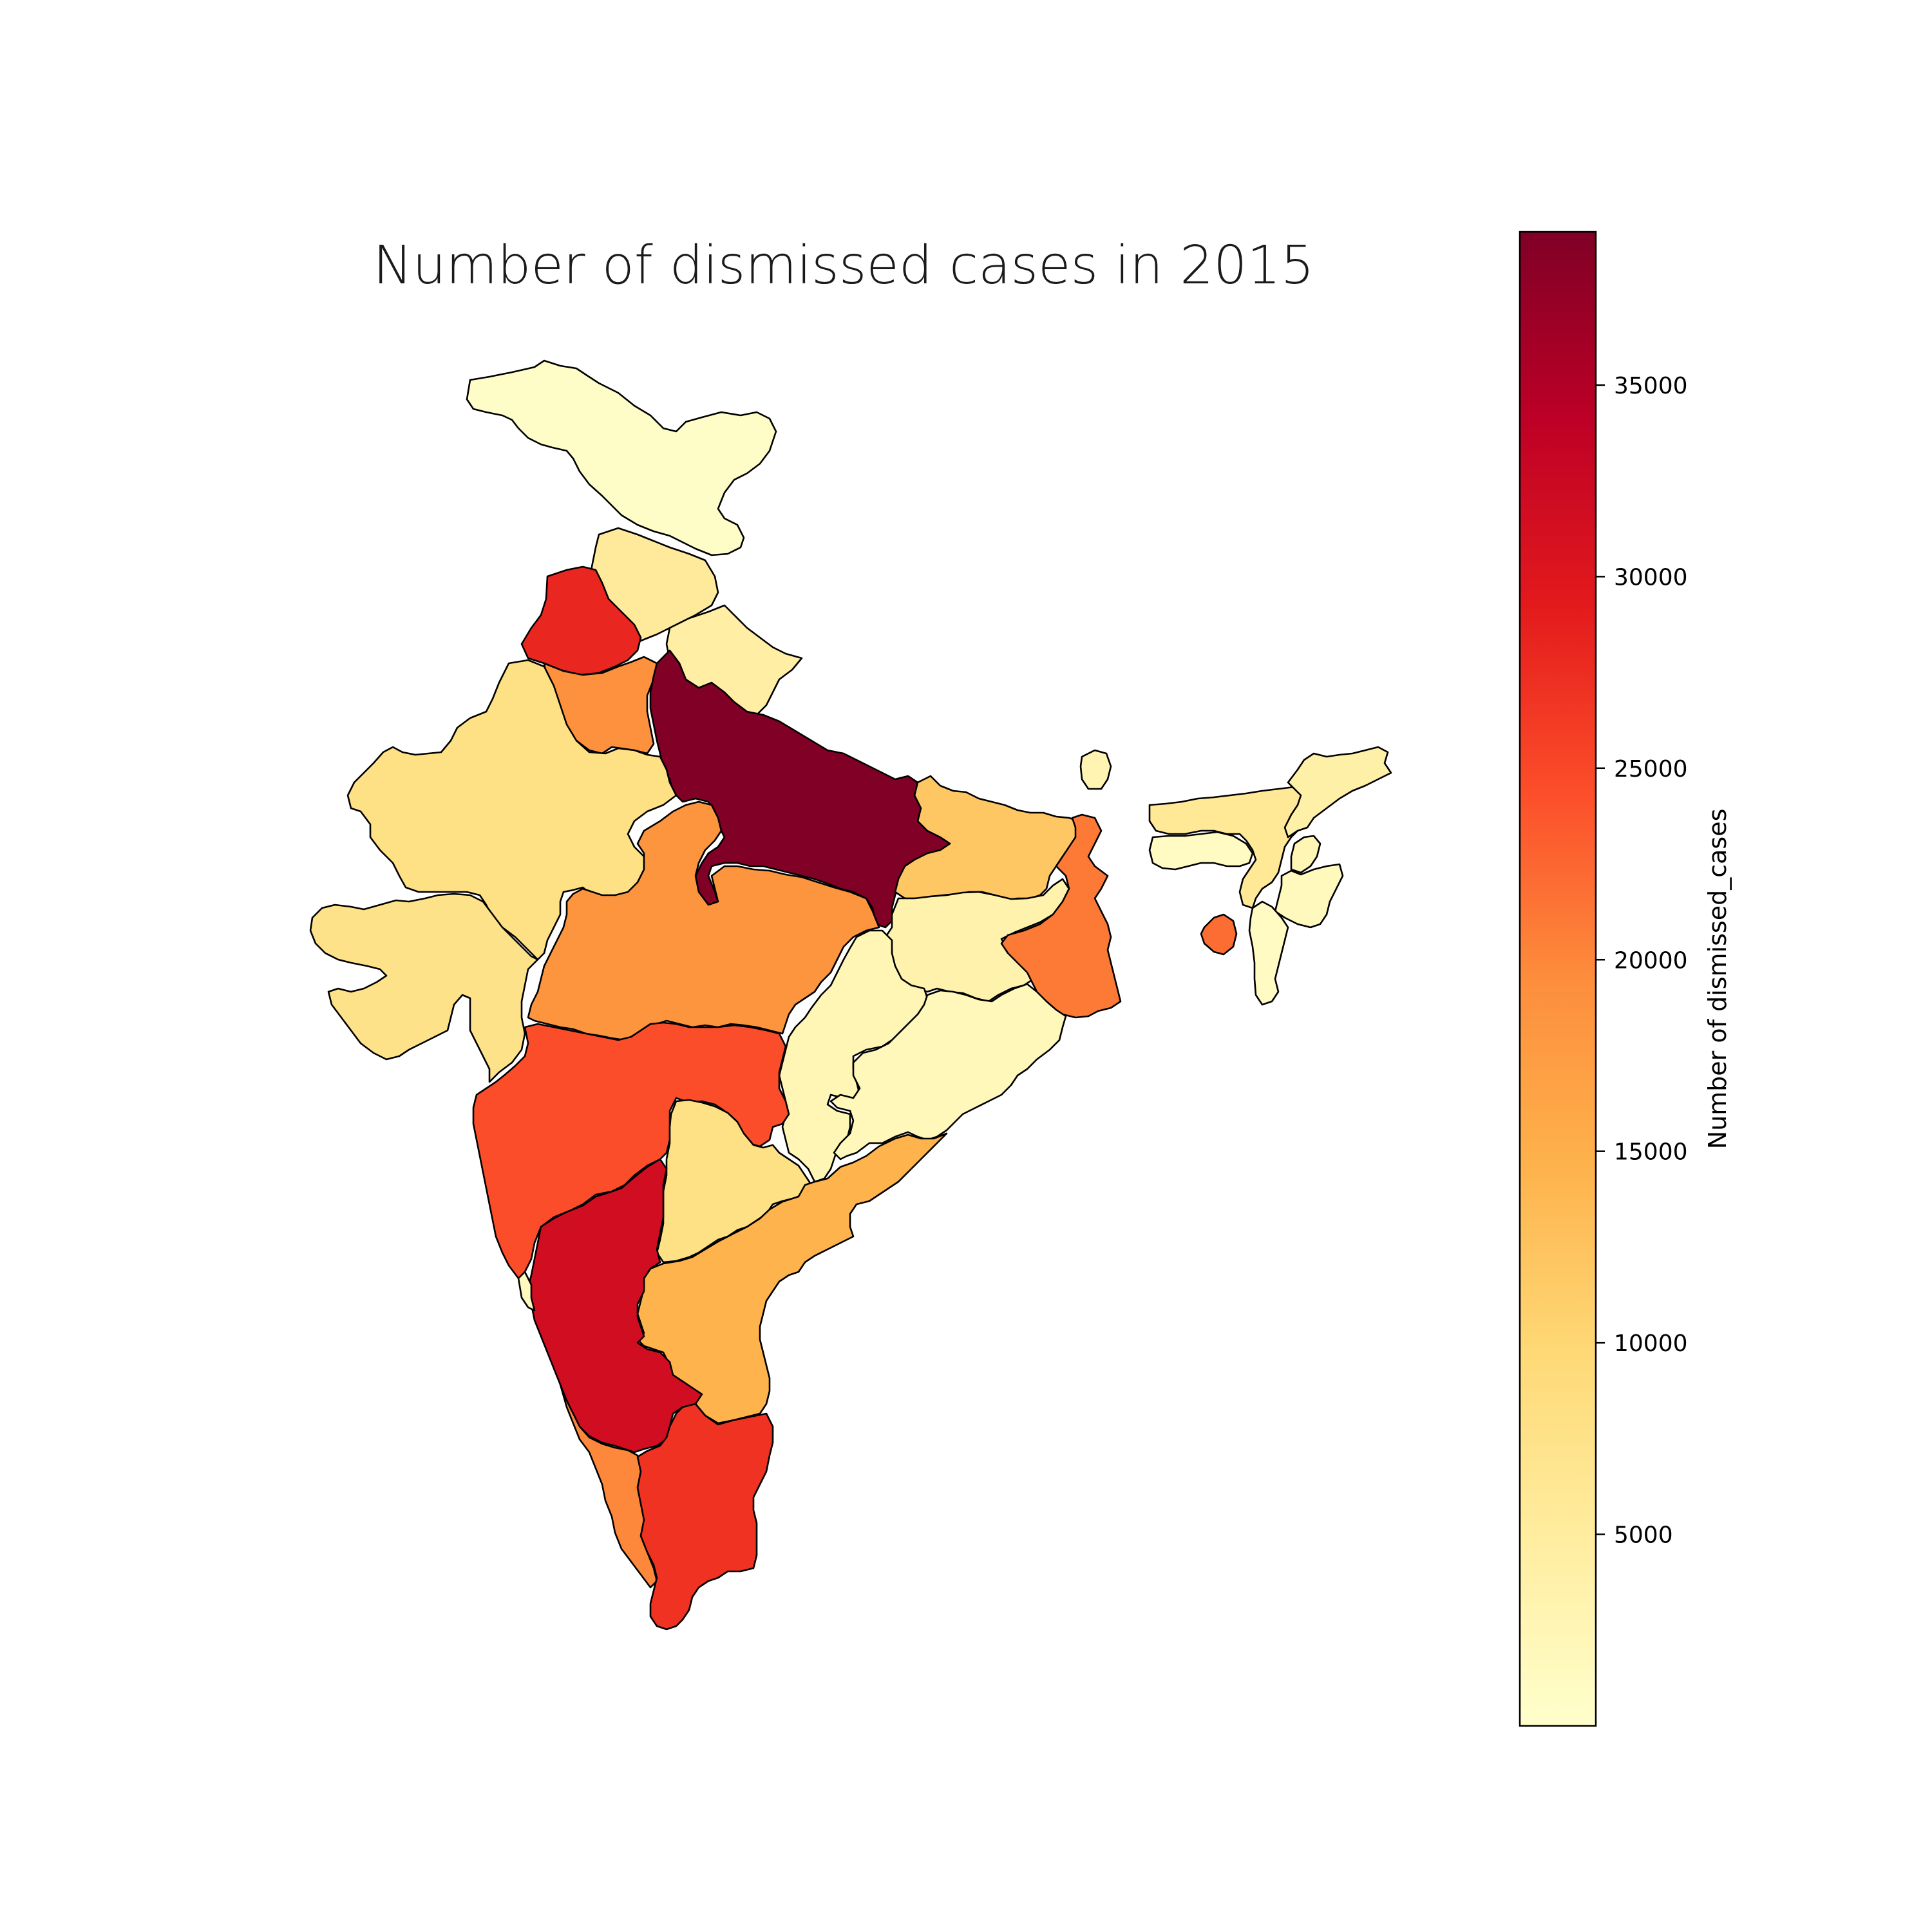 The width and height of the screenshot is (1932, 1932). I want to click on region-arunachal-pradesh, so click(1337, 792).